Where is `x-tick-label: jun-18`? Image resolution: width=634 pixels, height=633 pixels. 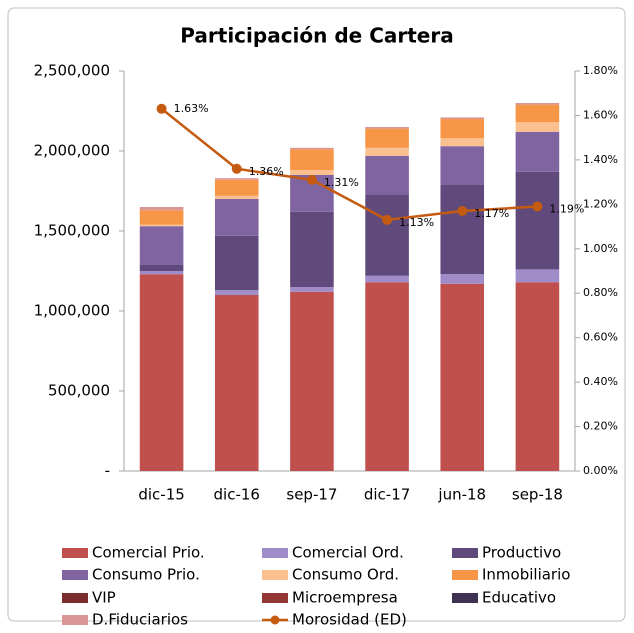 x-tick-label: jun-18 is located at coordinates (461, 495).